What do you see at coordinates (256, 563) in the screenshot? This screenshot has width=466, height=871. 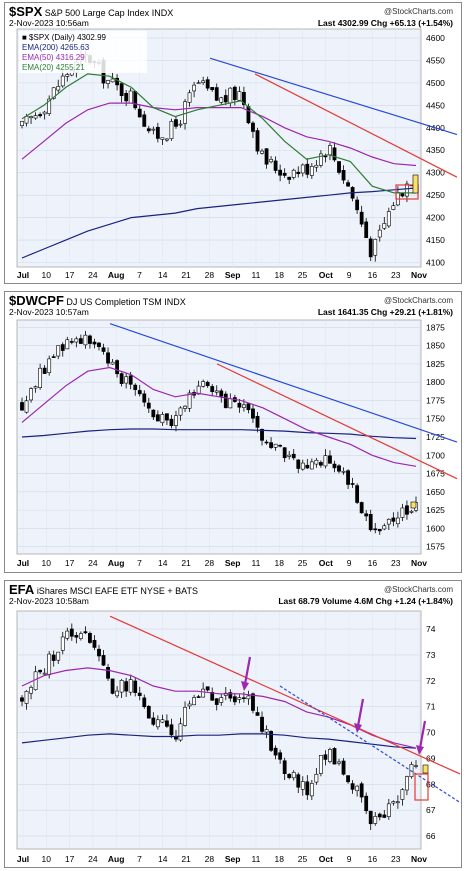 I see `x-tick-label: 11` at bounding box center [256, 563].